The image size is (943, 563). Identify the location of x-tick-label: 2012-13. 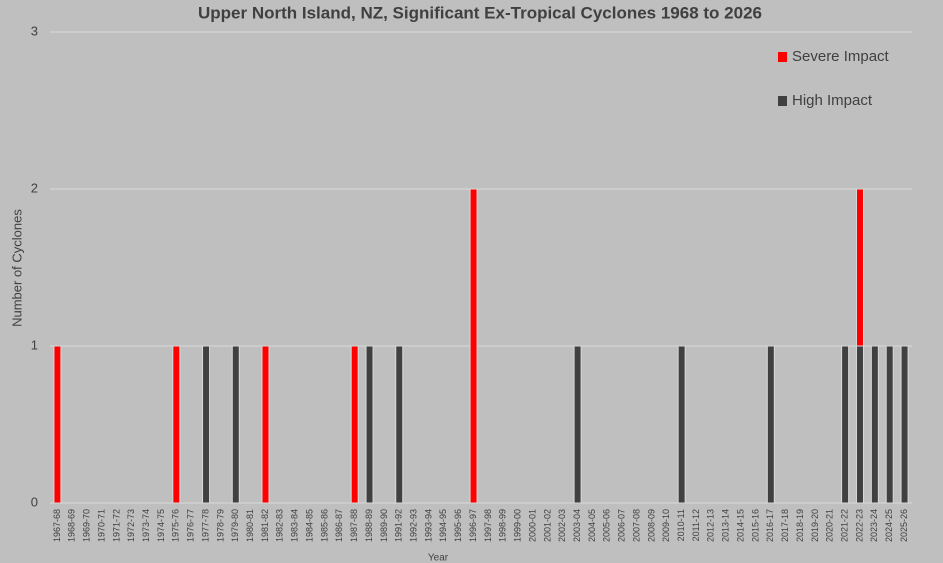
(711, 525).